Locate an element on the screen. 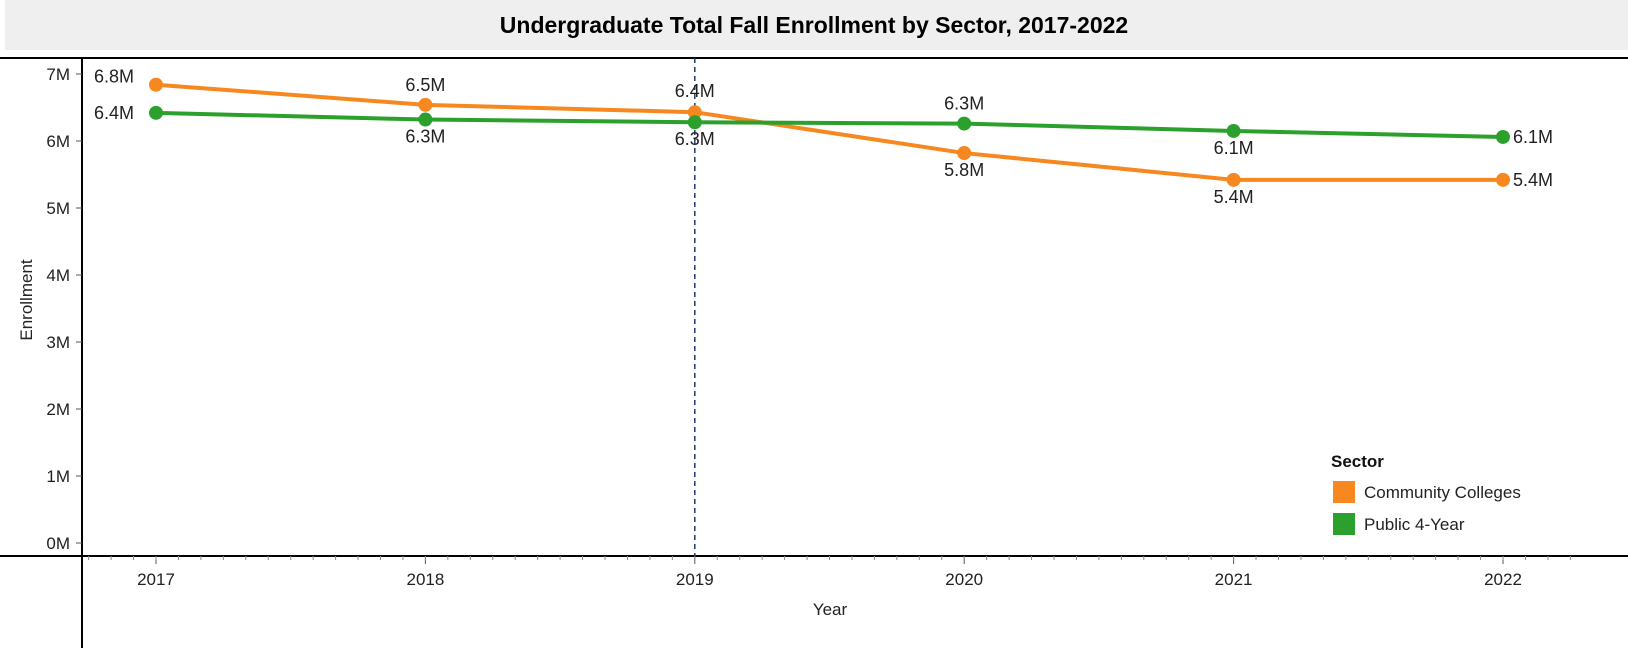 The width and height of the screenshot is (1628, 648). legend-title: Sector is located at coordinates (1357, 461).